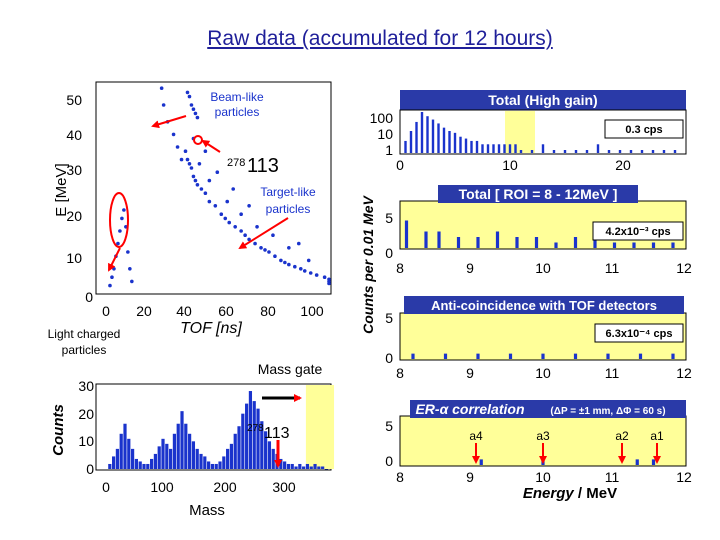  What do you see at coordinates (288, 192) in the screenshot?
I see `target-label-1: Target-like` at bounding box center [288, 192].